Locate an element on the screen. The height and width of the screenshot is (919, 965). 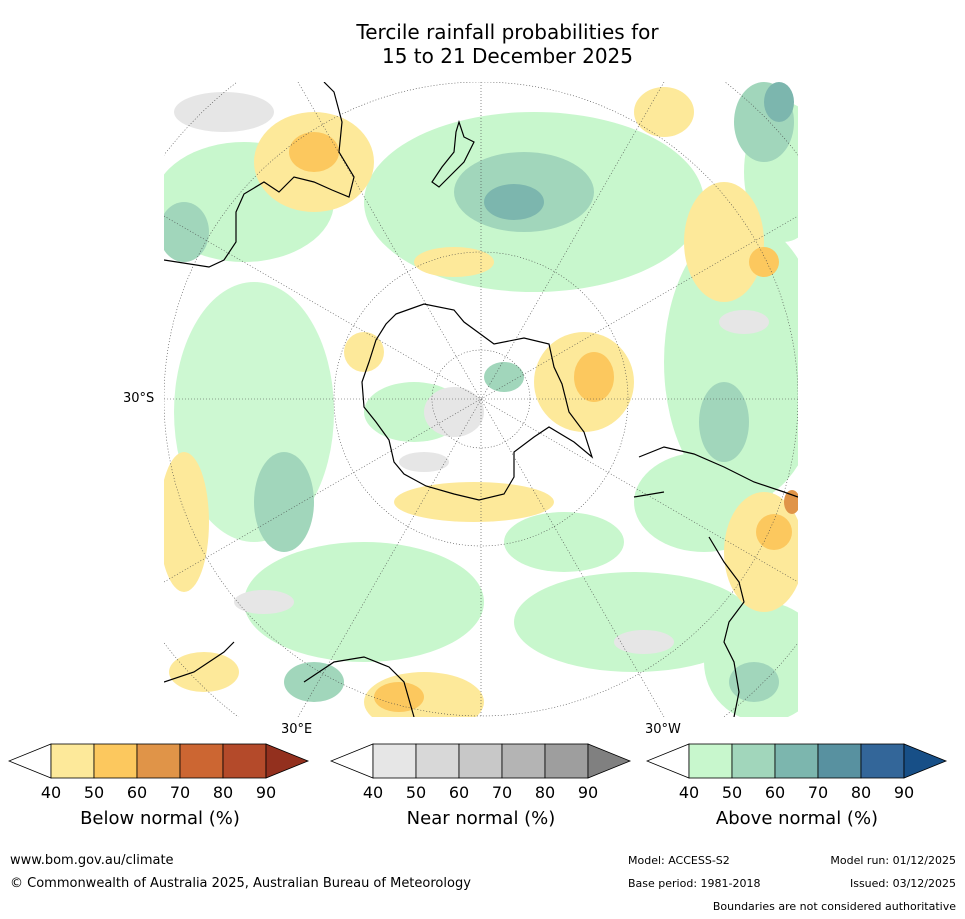
website-link: www.bom.gov.au/climate is located at coordinates (92, 860).